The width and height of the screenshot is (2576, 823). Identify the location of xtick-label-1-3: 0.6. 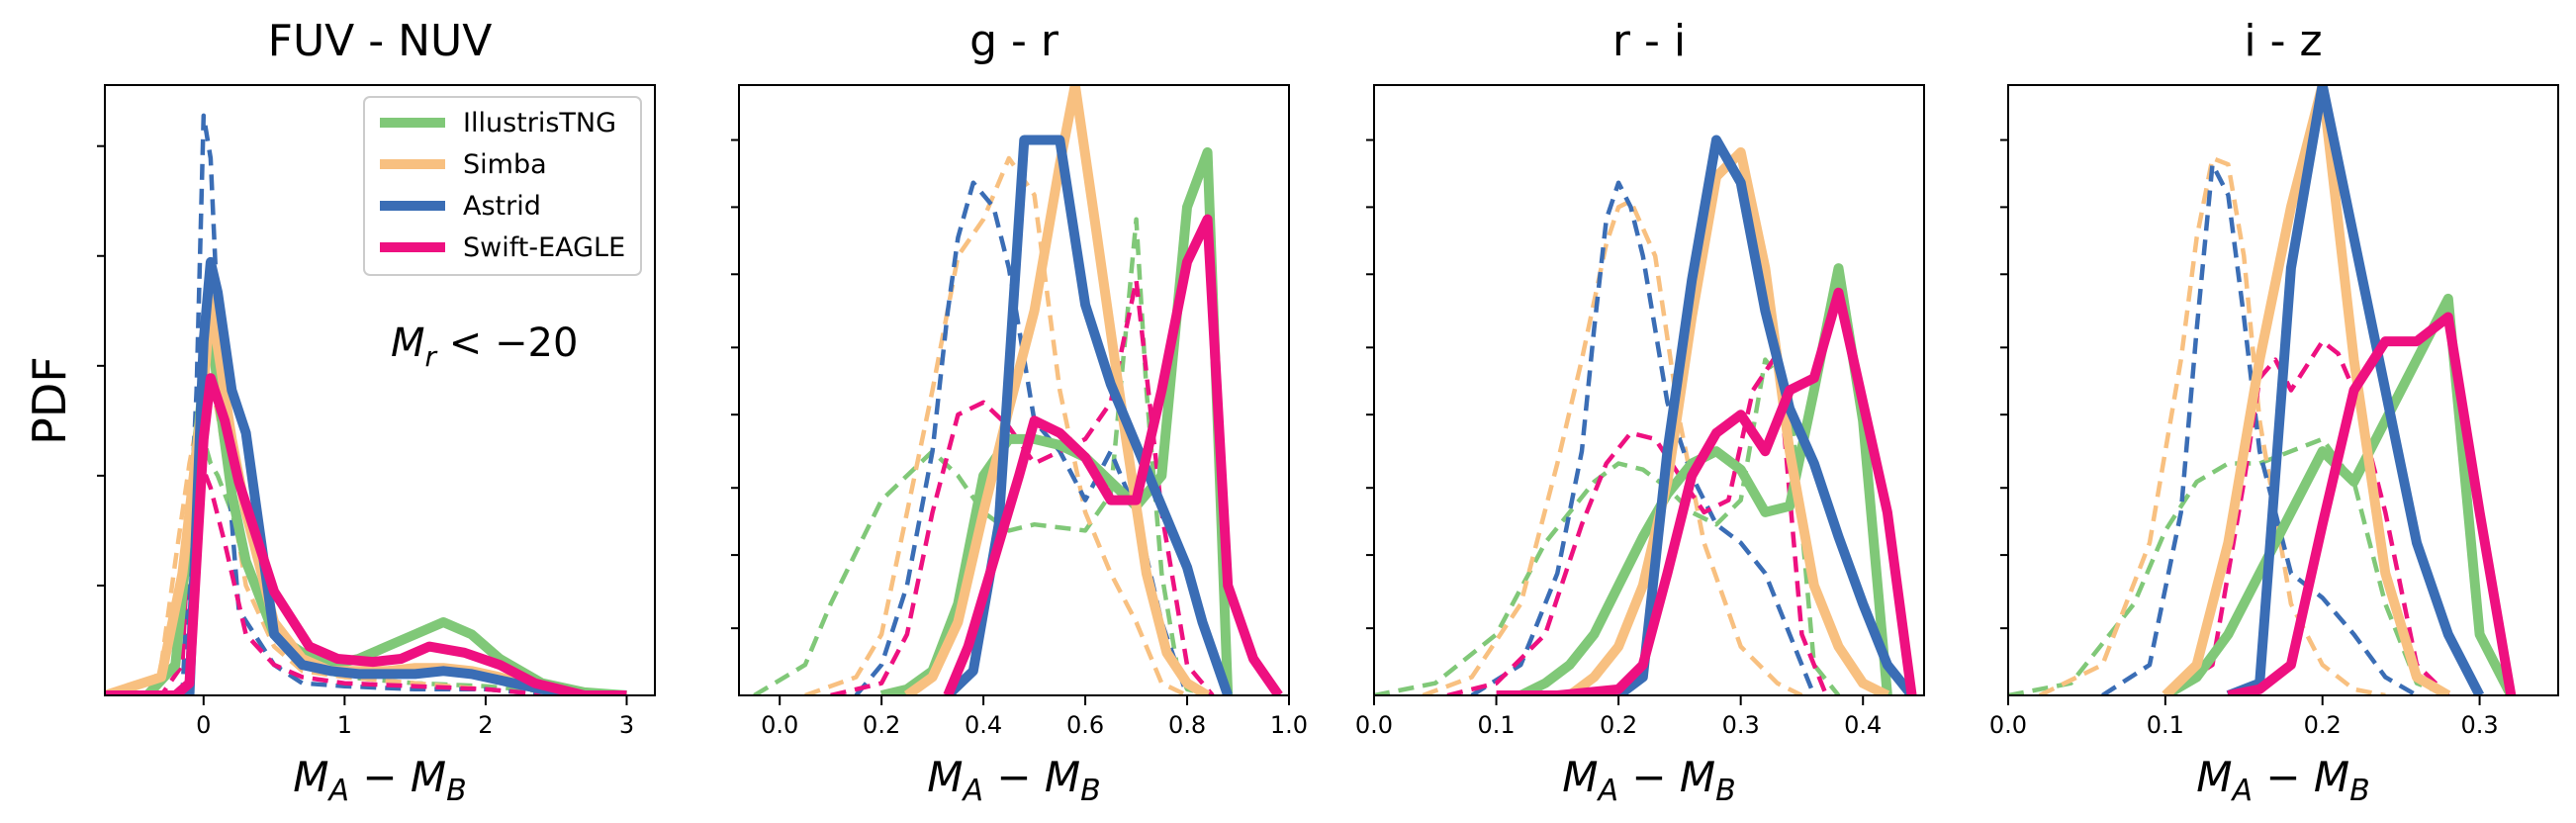
(1085, 725).